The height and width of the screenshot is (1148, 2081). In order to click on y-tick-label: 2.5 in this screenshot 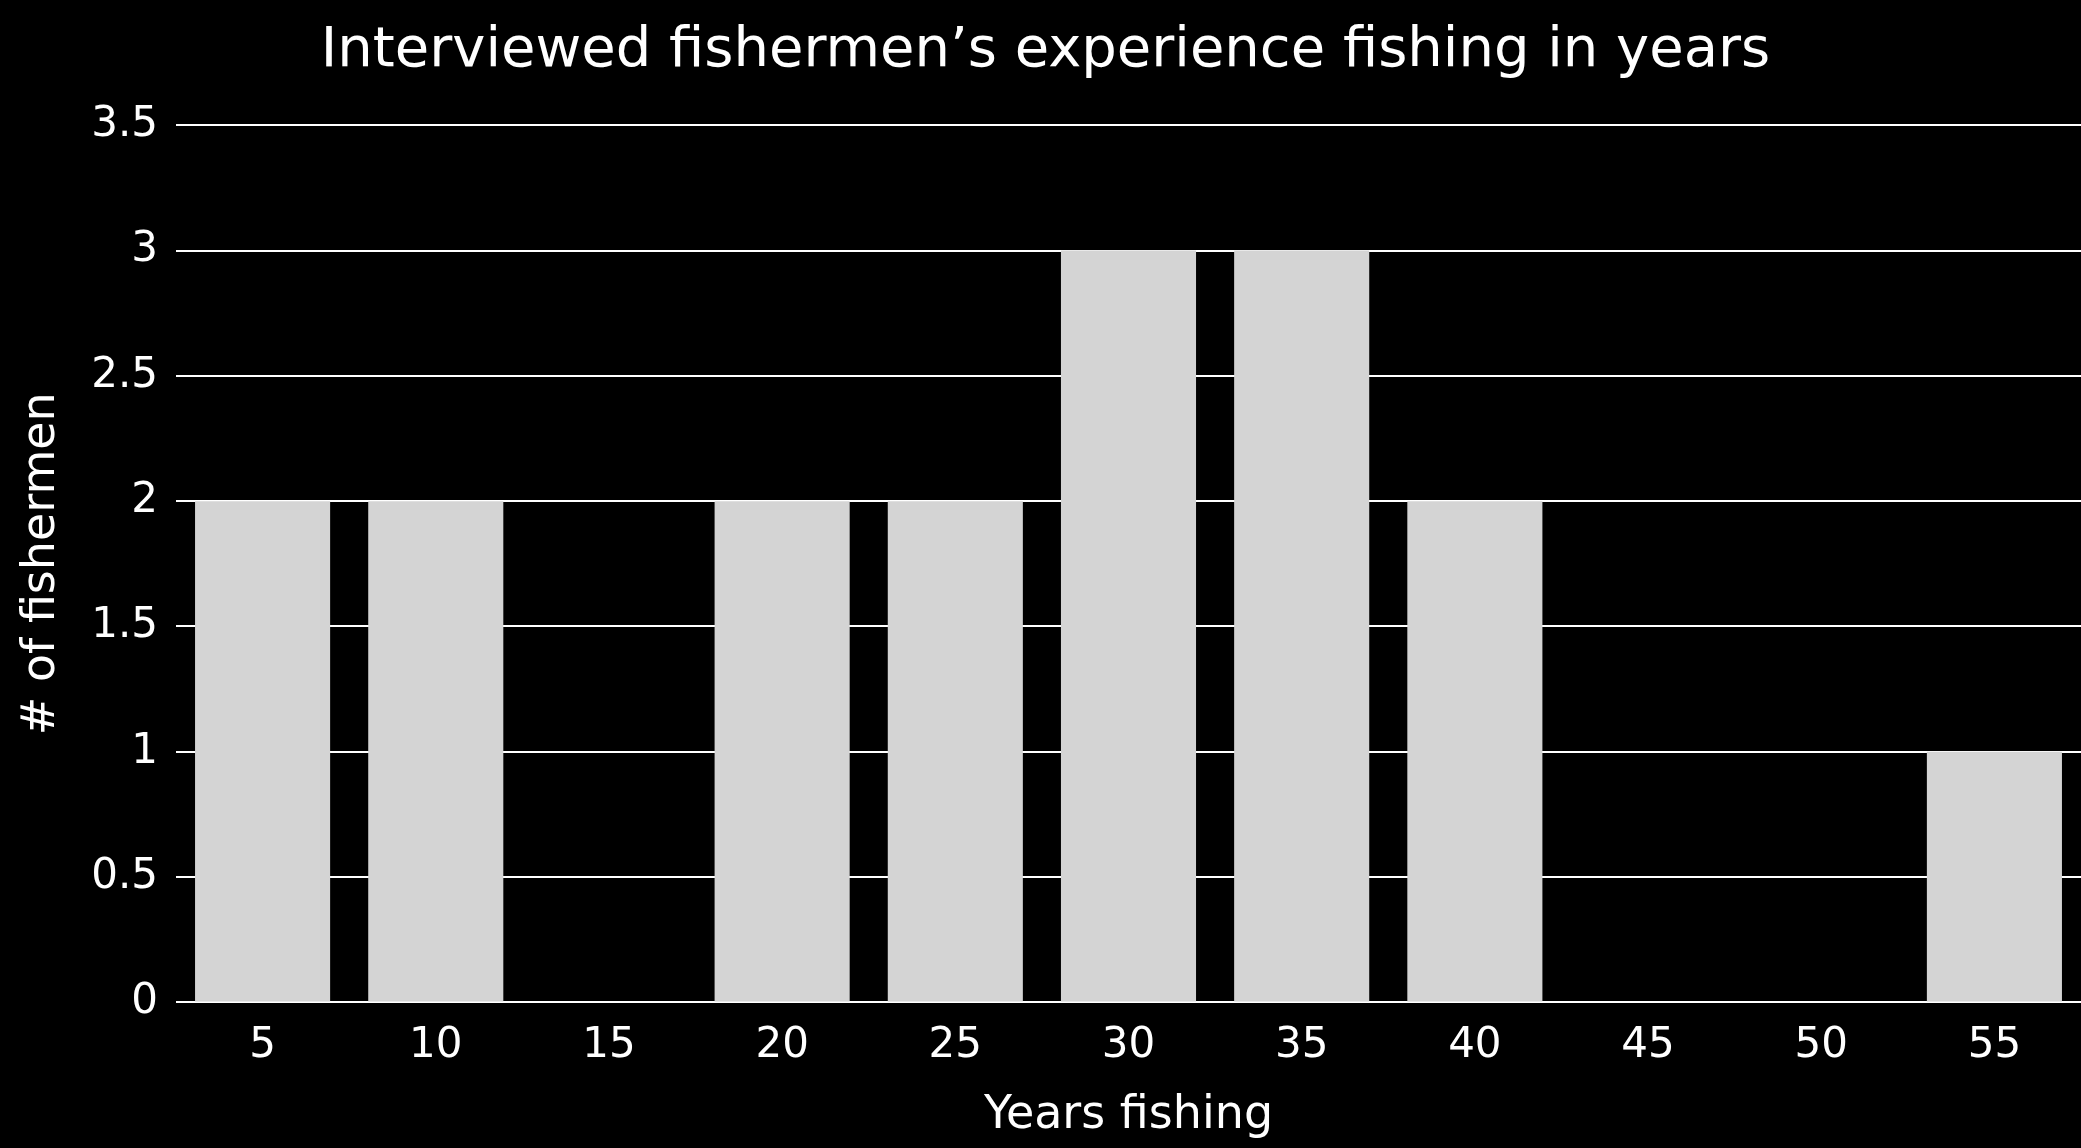, I will do `click(124, 372)`.